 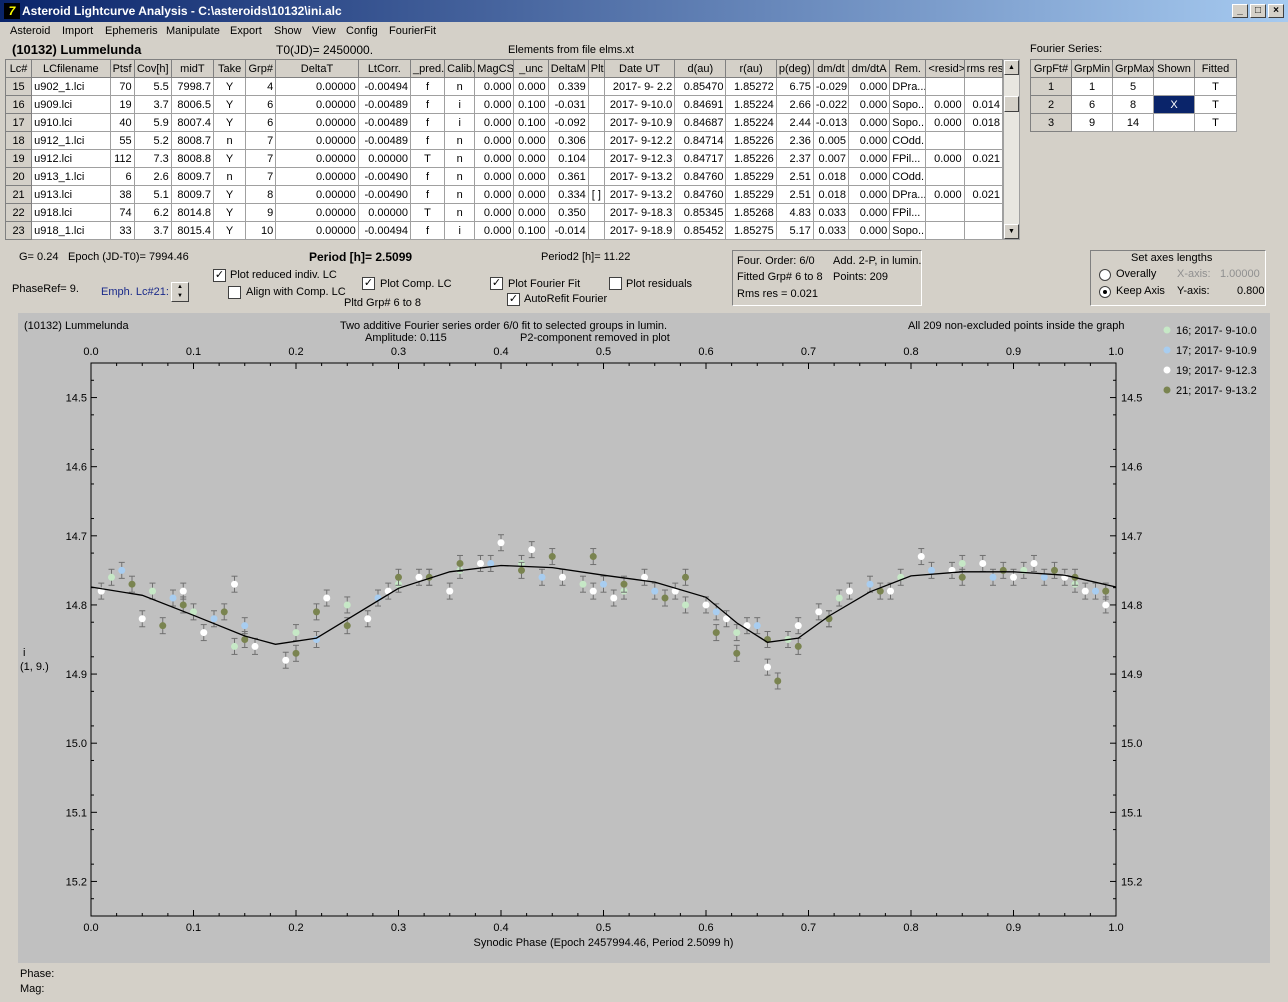 What do you see at coordinates (192, 212) in the screenshot?
I see `table-cell: 8014.8` at bounding box center [192, 212].